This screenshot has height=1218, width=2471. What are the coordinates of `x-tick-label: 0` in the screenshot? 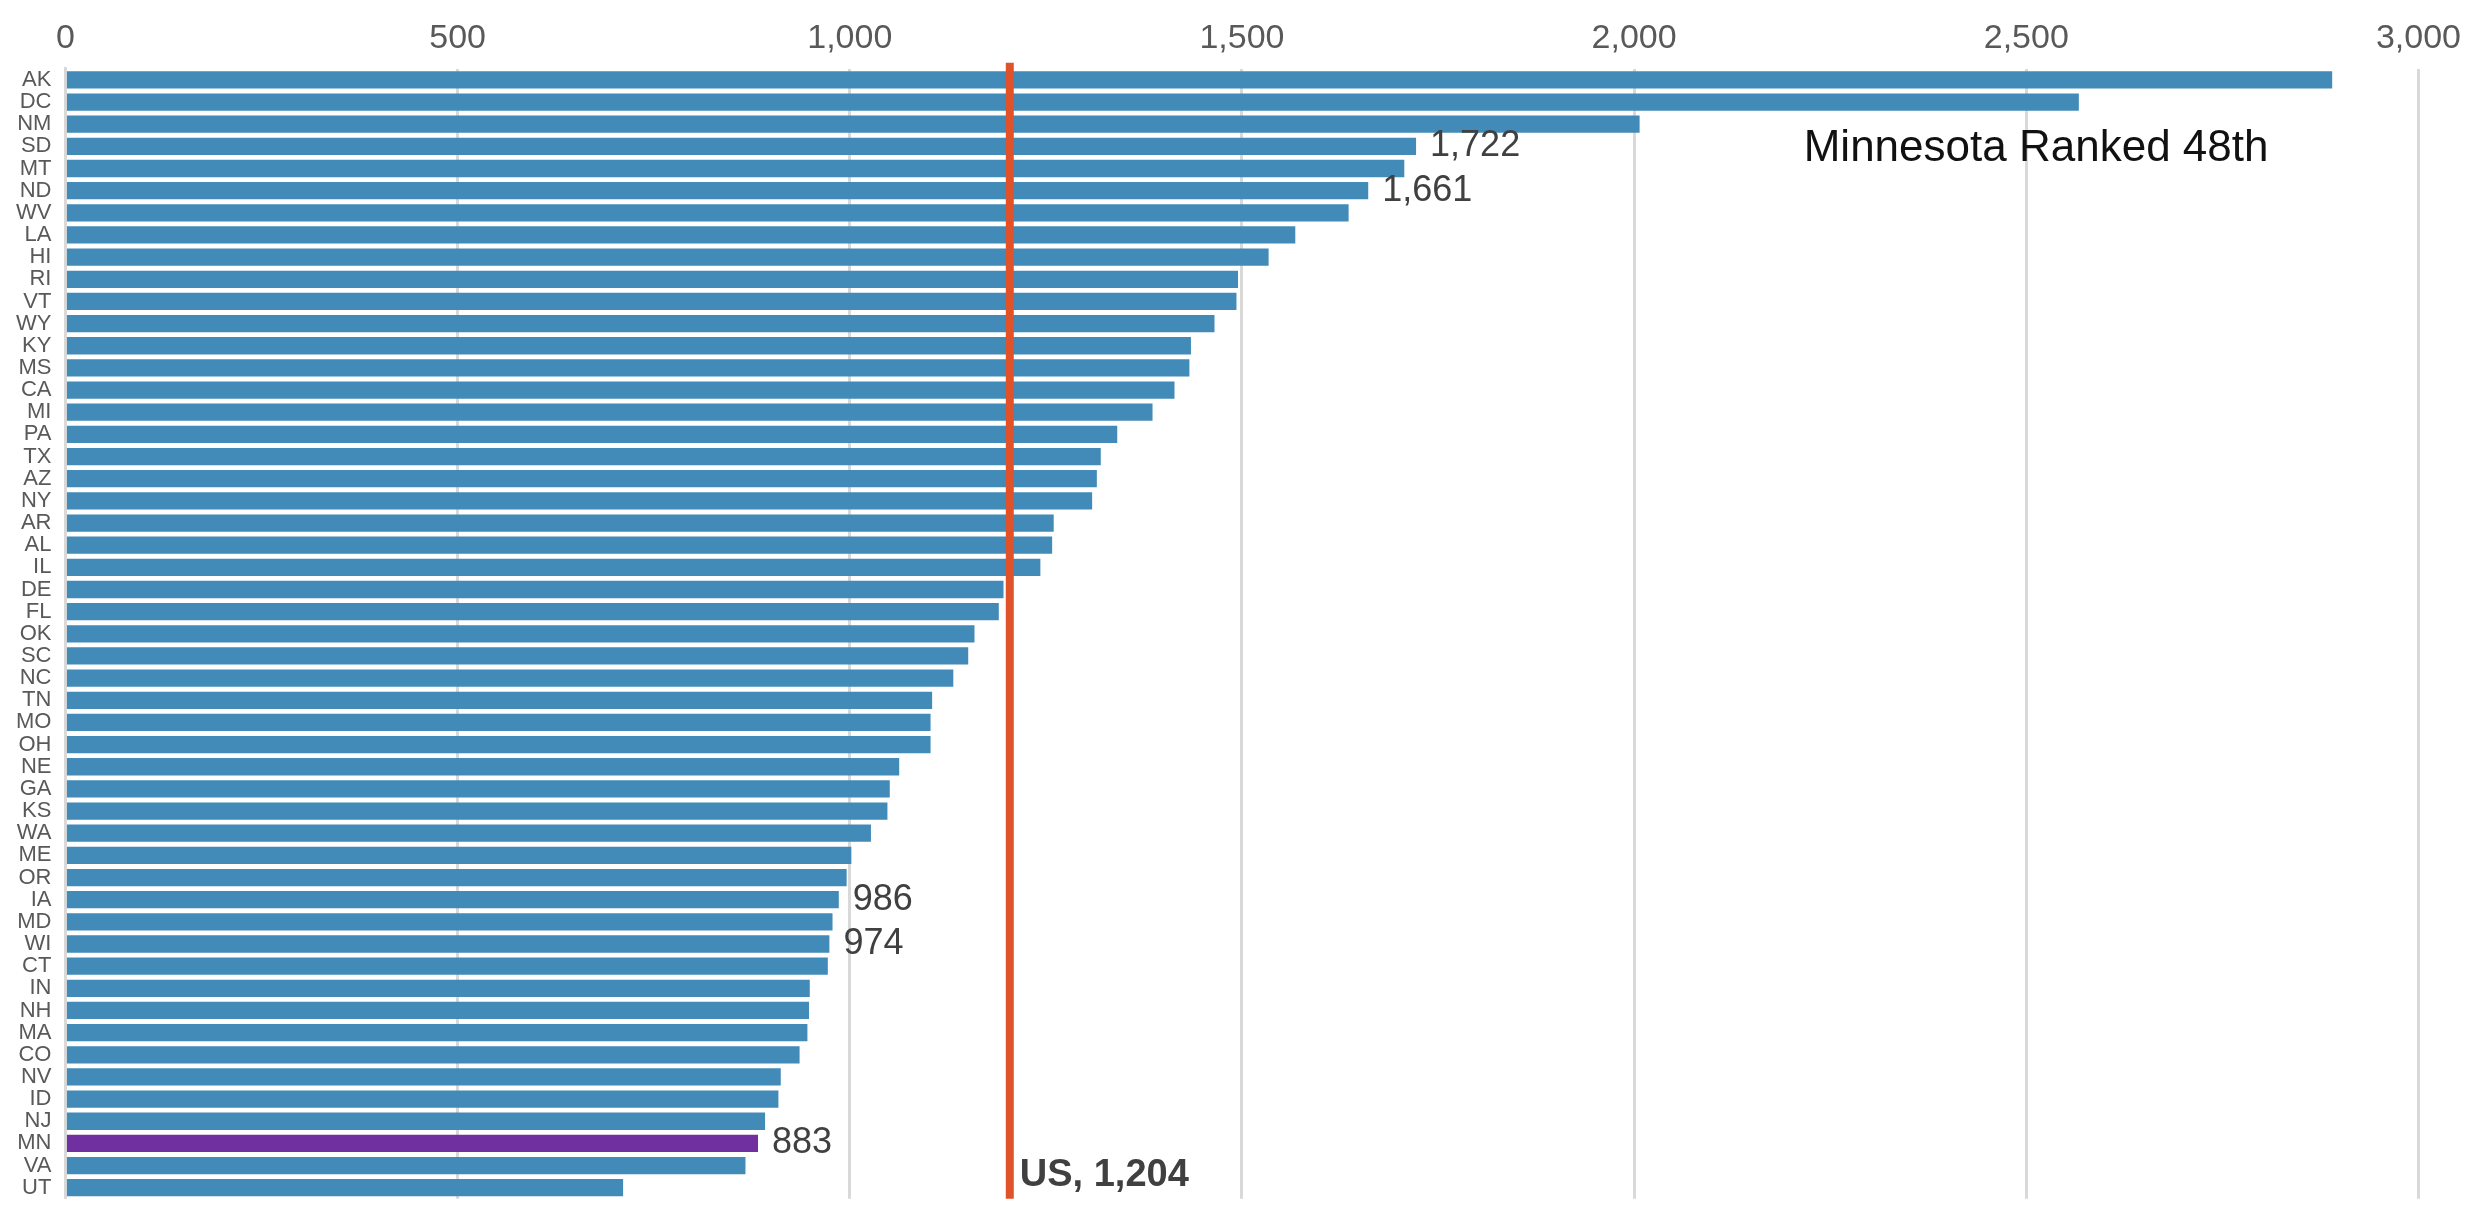 It's located at (65, 35).